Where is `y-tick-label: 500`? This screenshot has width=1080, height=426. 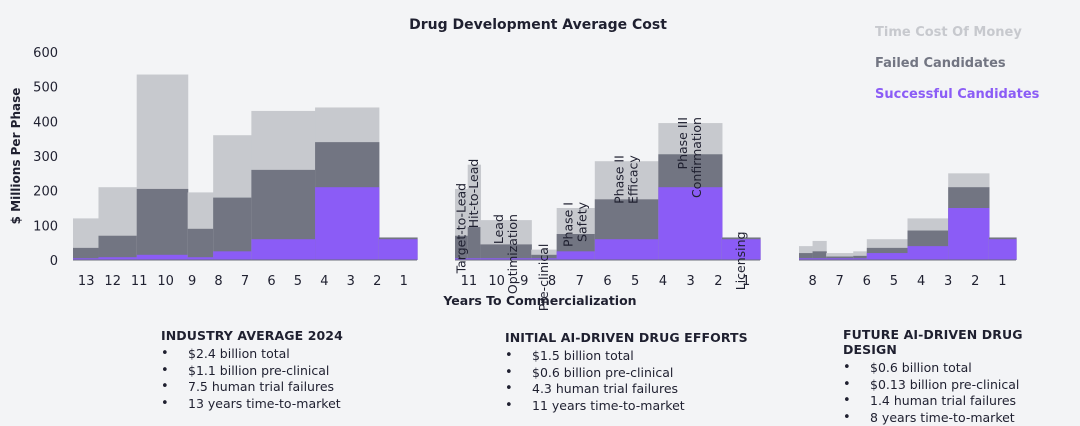
y-tick-label: 500 is located at coordinates (45, 88).